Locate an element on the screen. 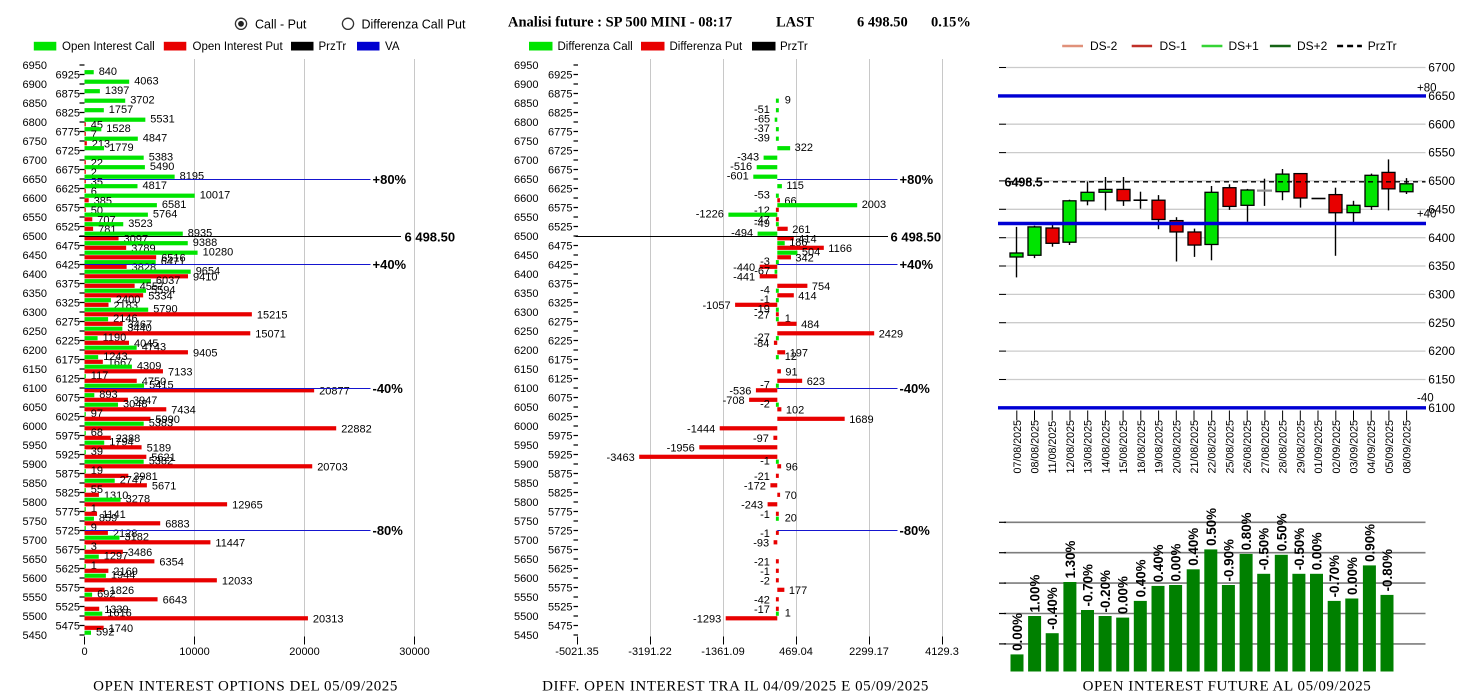  svg-text: 6400 is located at coordinates (1441, 238).